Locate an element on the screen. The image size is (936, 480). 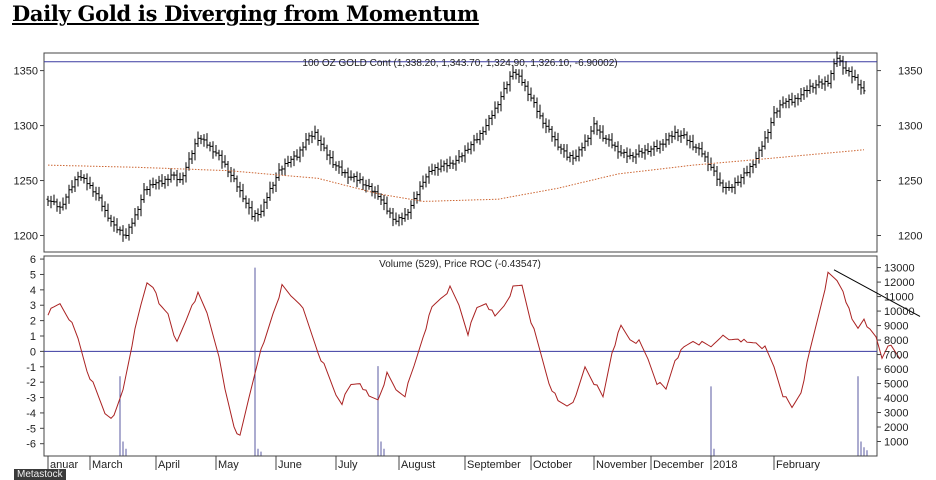
roc-tick-label: 6 is located at coordinates (33, 260).